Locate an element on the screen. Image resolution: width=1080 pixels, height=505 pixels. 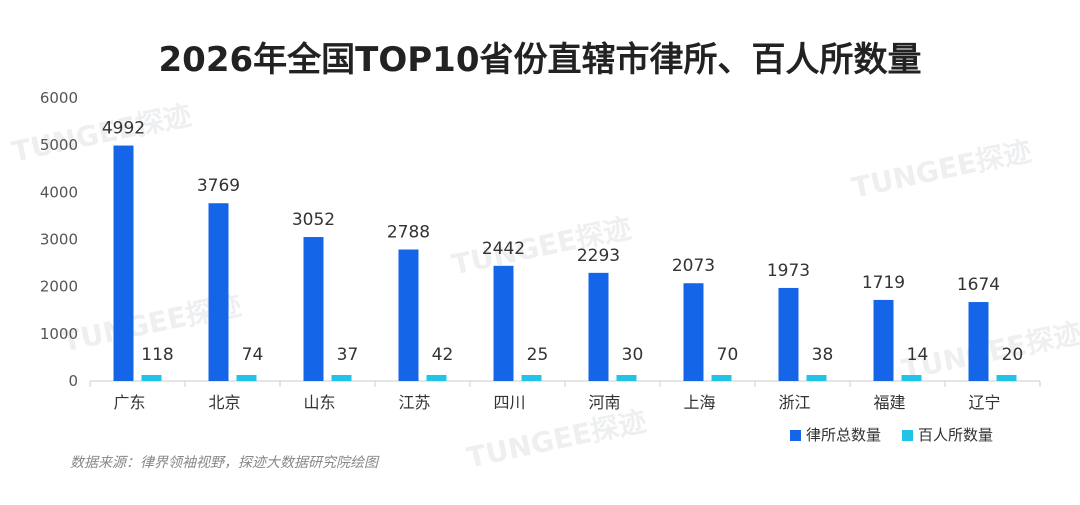
y-tick-label: 6000 is located at coordinates (59, 98).